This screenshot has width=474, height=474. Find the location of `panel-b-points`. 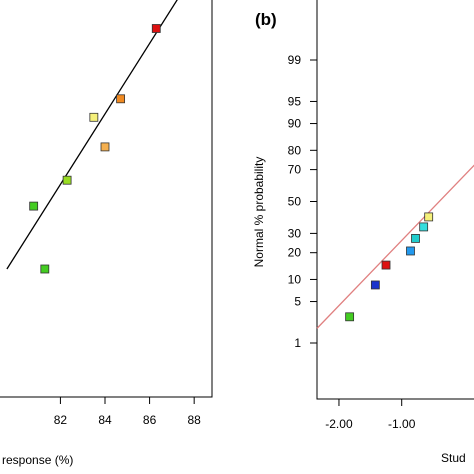

panel-b-points is located at coordinates (389, 267).